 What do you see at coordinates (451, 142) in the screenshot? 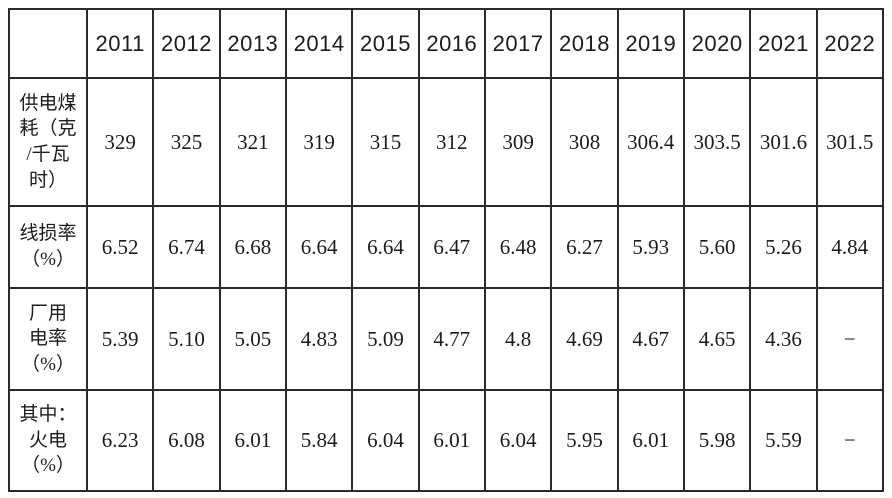
I see `value-cell: 312` at bounding box center [451, 142].